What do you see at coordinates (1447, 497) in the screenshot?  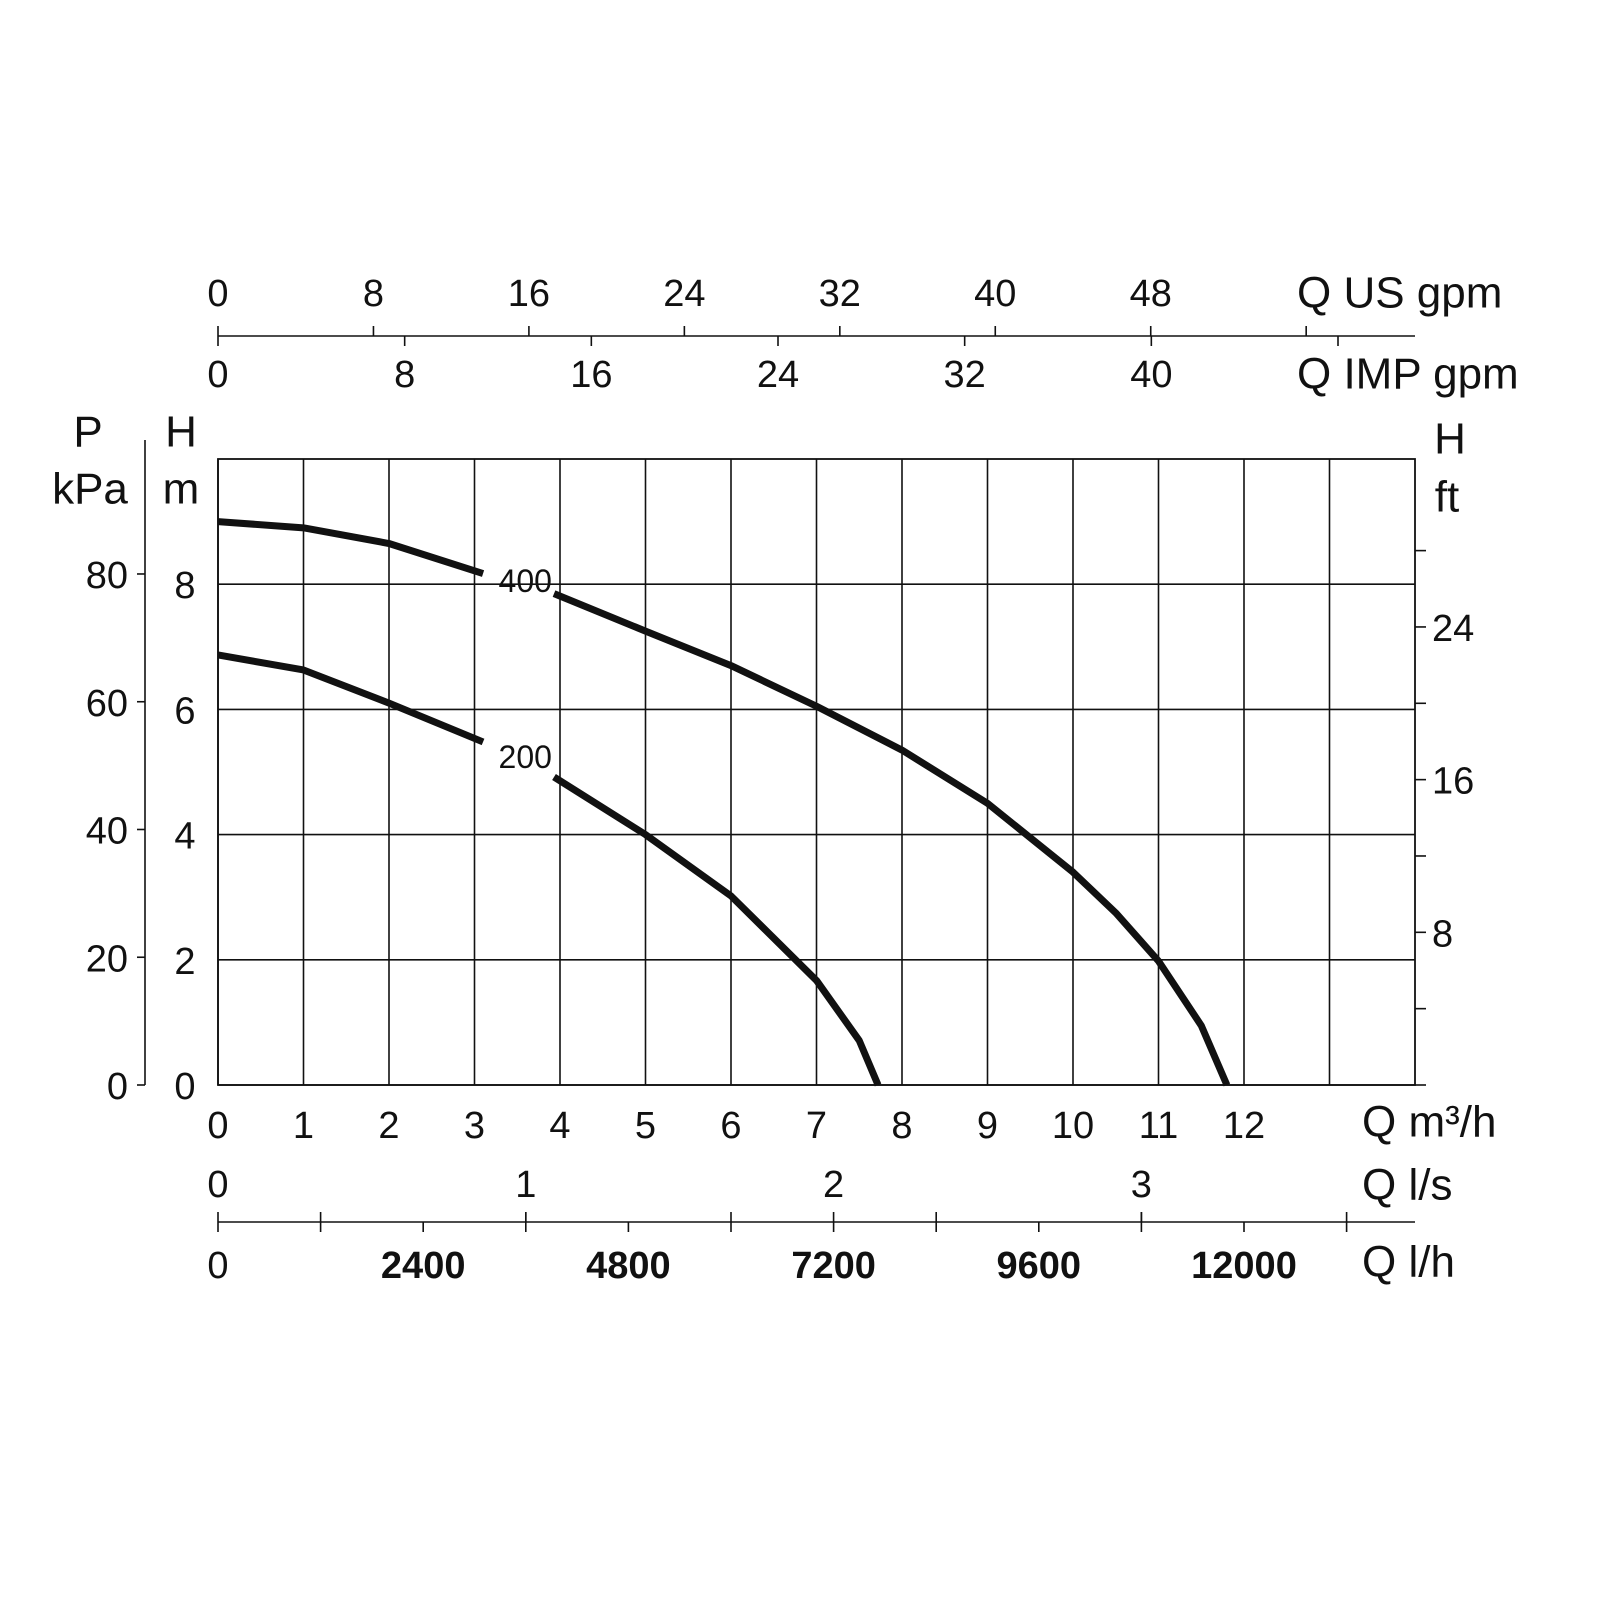 I see `y3-unit: ft` at bounding box center [1447, 497].